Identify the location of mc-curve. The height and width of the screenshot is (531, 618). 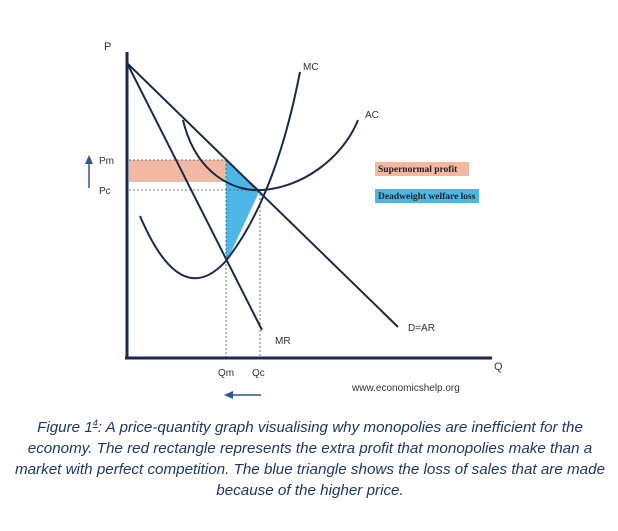
(220, 175).